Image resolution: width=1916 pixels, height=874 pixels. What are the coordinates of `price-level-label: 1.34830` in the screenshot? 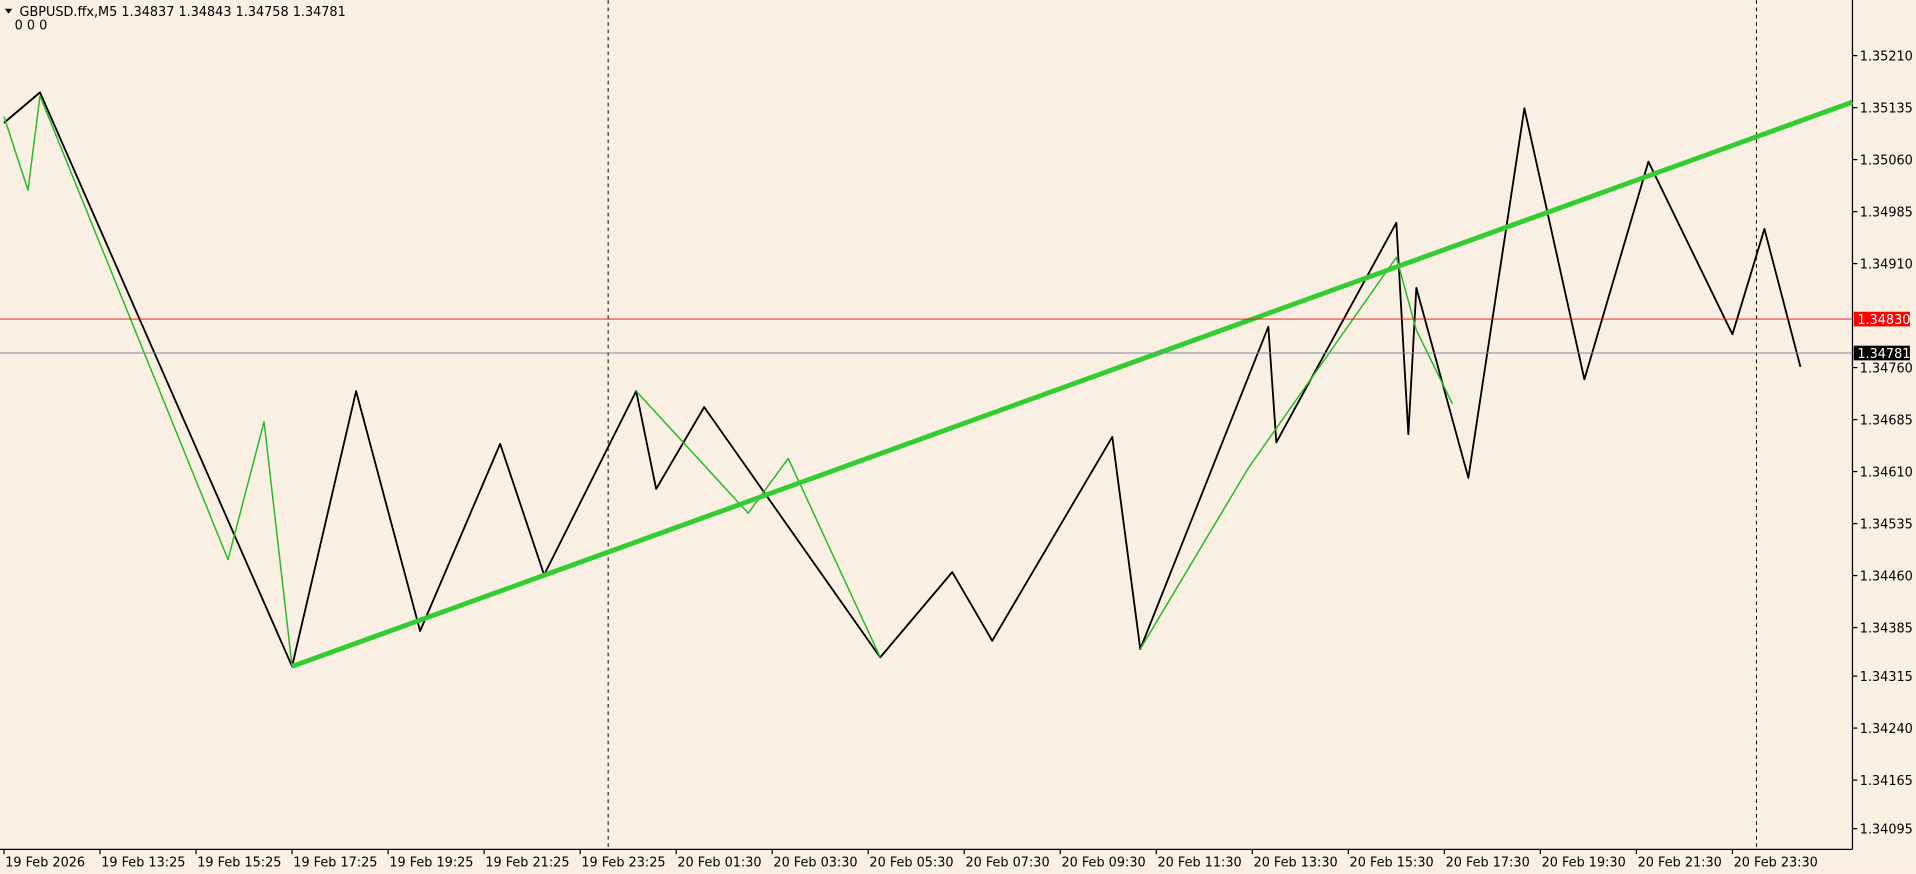 It's located at (1883, 320).